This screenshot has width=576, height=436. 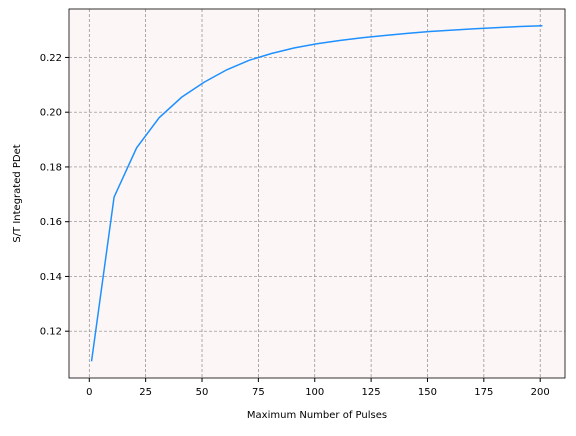 What do you see at coordinates (371, 392) in the screenshot?
I see `x-tick-label: 125` at bounding box center [371, 392].